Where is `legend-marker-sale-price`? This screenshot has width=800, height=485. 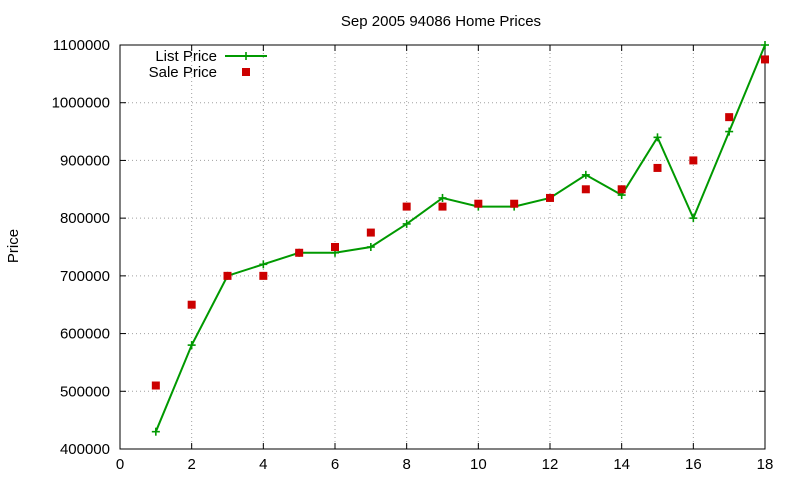
legend-marker-sale-price is located at coordinates (246, 72).